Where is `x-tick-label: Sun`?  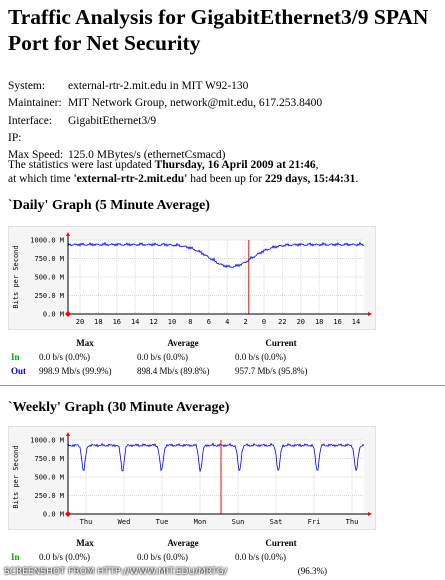
x-tick-label: Sun is located at coordinates (238, 522).